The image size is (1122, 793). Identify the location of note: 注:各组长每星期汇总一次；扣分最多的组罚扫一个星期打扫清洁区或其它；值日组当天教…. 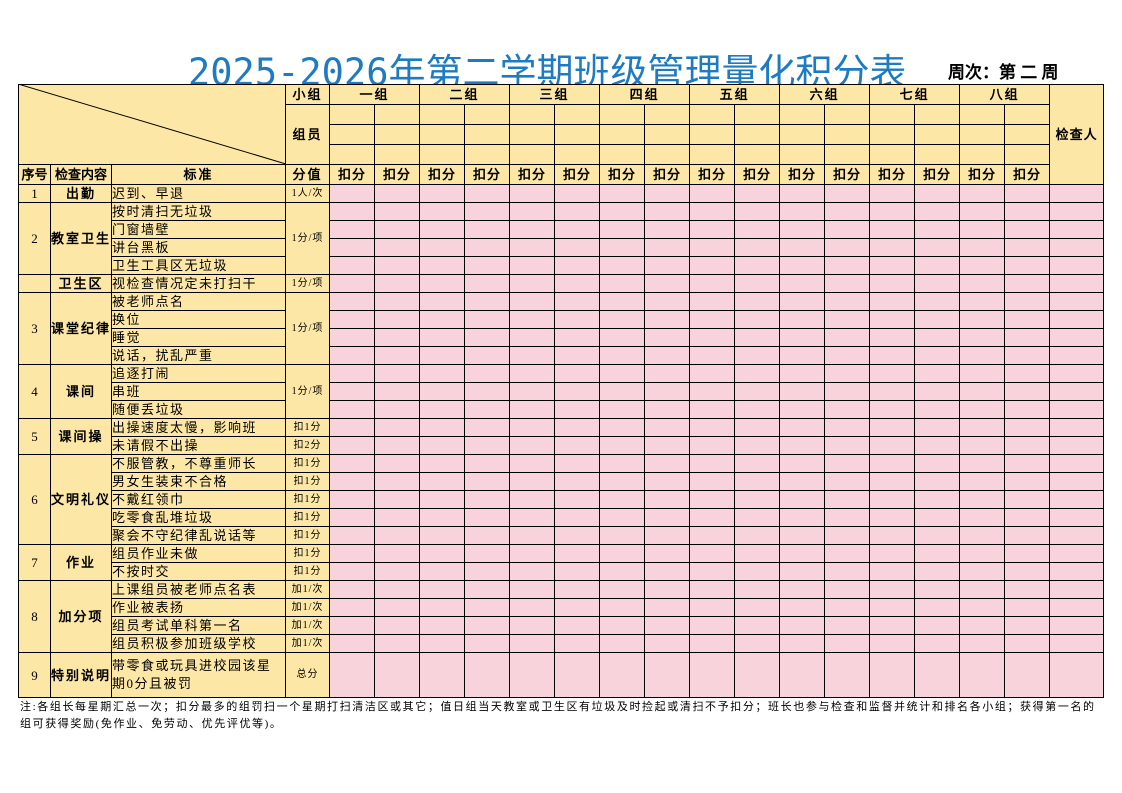
(558, 715).